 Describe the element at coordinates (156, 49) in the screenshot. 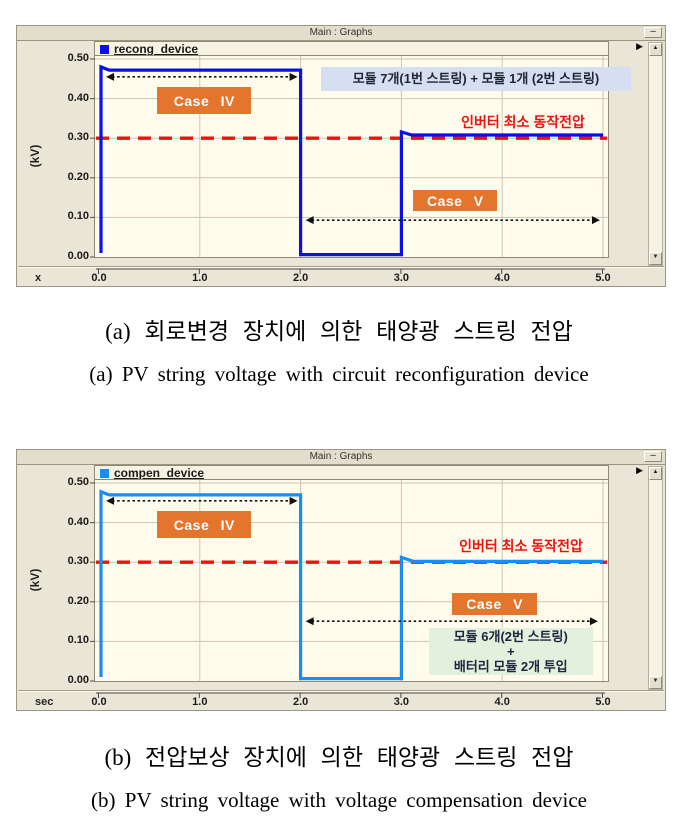

I see `legend-trace-name: recong_device` at that location.